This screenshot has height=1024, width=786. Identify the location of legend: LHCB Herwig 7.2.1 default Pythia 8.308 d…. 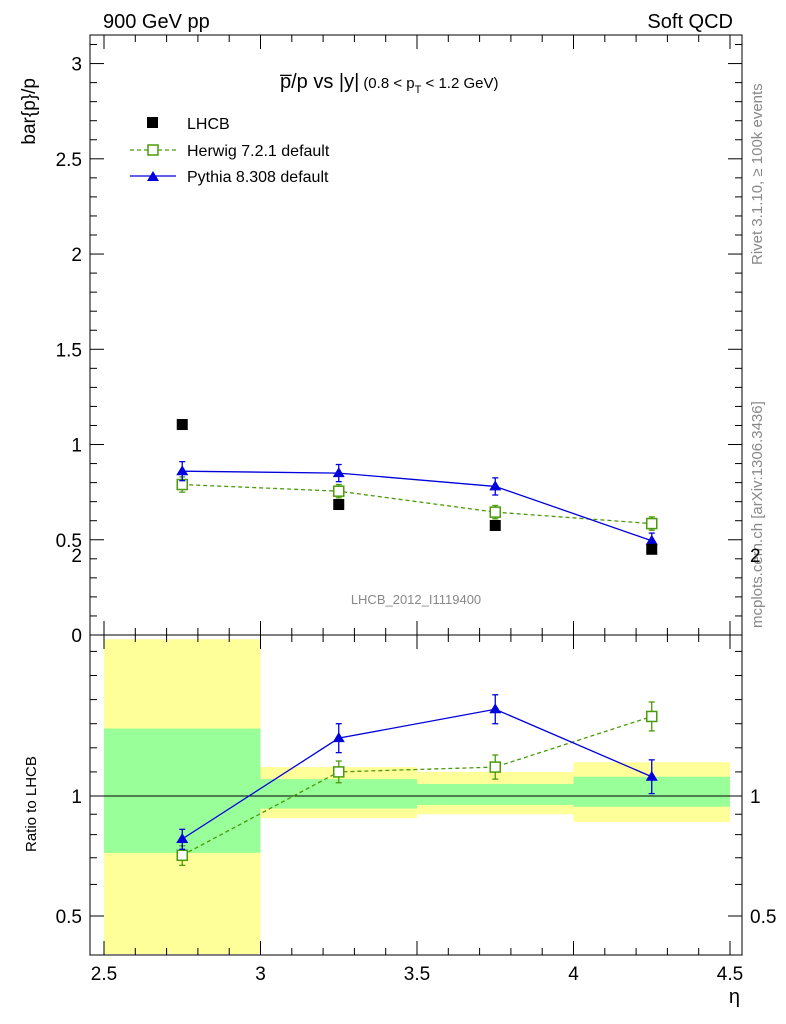
(230, 151).